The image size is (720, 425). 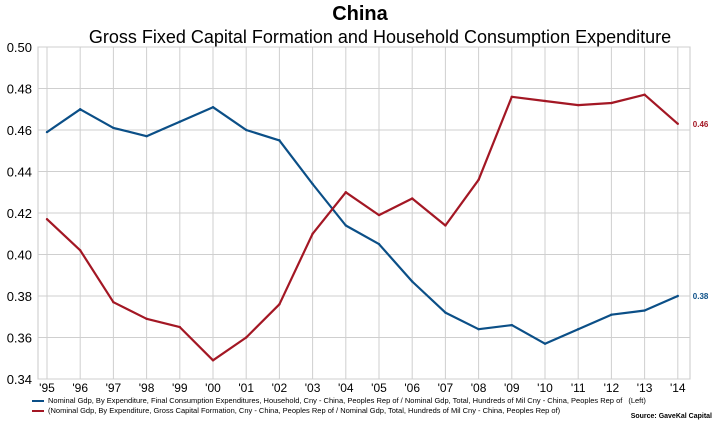 I want to click on y-axis: 0.34 0.36 0.38 0.40 0.42 0.44 0.46 0.48 0.50, so click(x=19, y=213).